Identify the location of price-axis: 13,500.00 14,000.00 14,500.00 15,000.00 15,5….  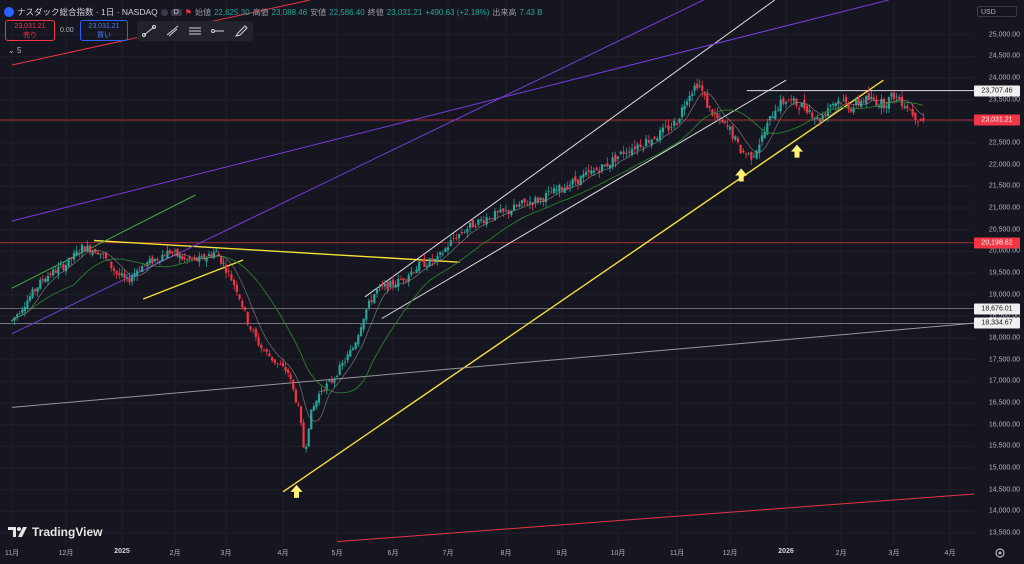
(999, 273).